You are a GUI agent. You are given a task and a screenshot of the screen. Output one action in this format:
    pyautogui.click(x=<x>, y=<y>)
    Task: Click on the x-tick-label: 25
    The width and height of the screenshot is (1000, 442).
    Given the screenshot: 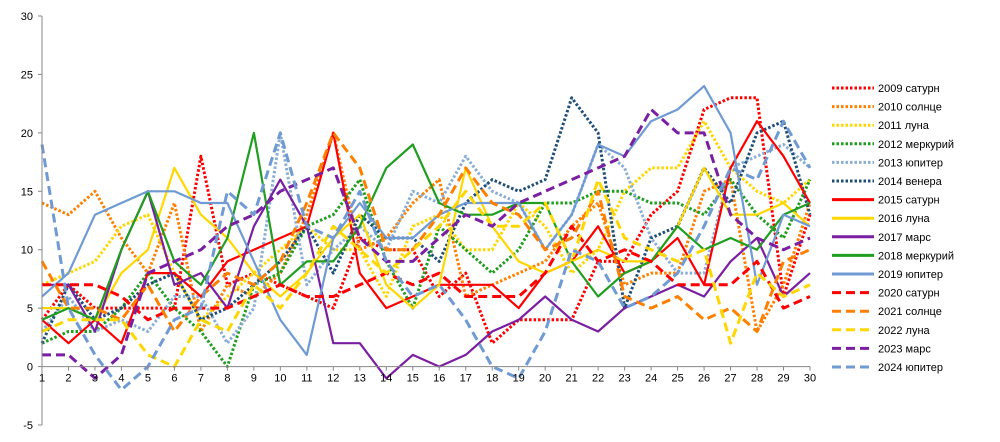 What is the action you would take?
    pyautogui.click(x=677, y=379)
    